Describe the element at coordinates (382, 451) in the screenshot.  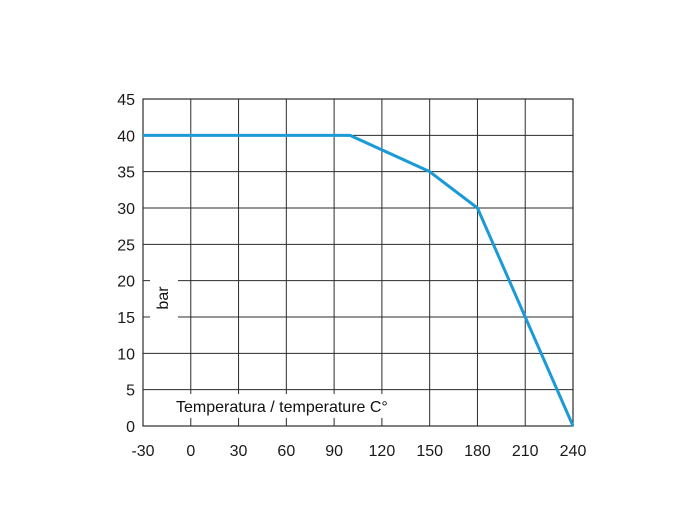
I see `x-tick-label: 120` at that location.